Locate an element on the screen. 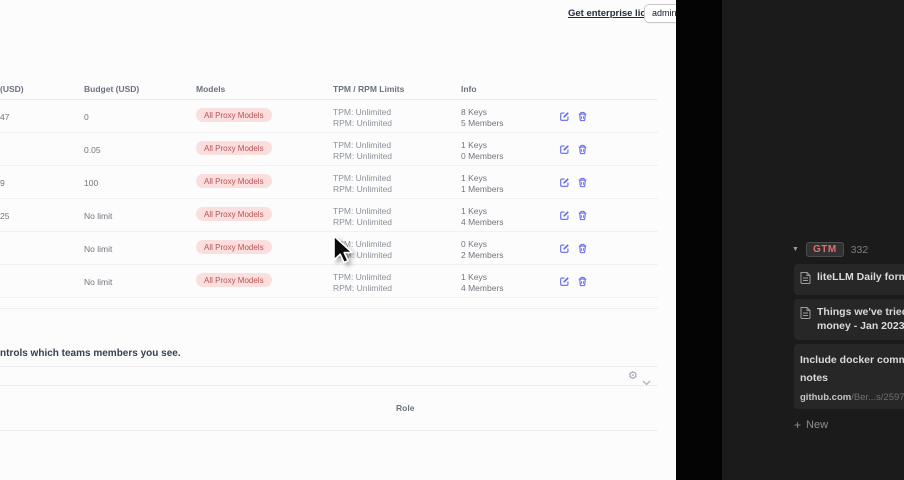 This screenshot has width=904, height=480. gtm-tag-badge: GTM is located at coordinates (824, 249).